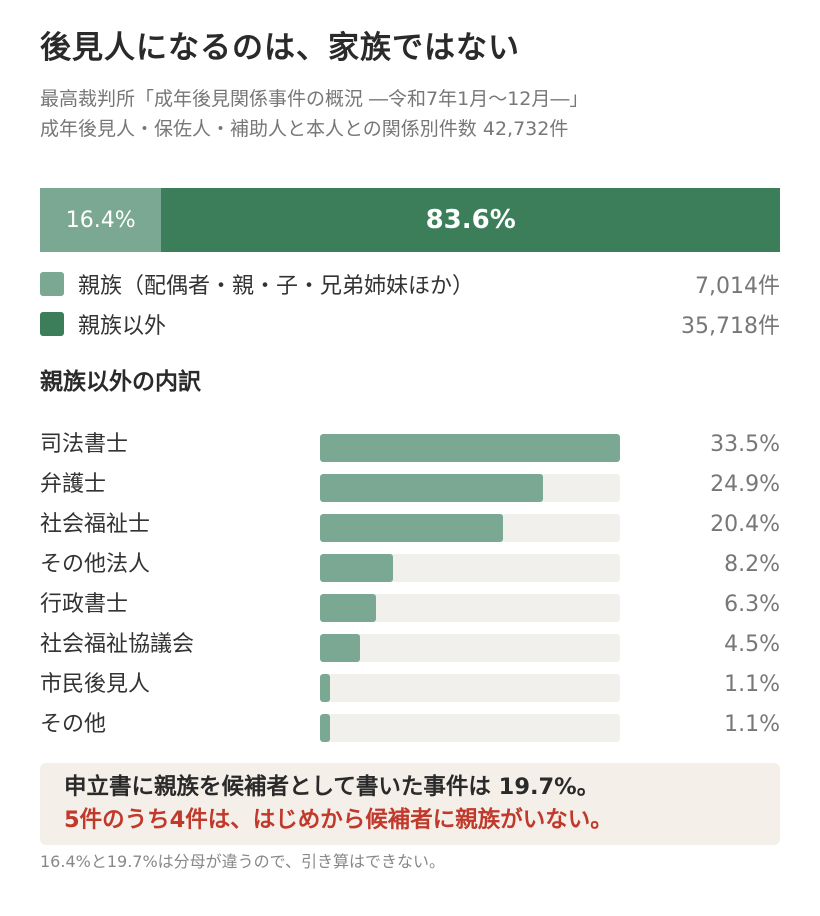  What do you see at coordinates (120, 382) in the screenshot?
I see `breakdown-title: 親族以外の内訳` at bounding box center [120, 382].